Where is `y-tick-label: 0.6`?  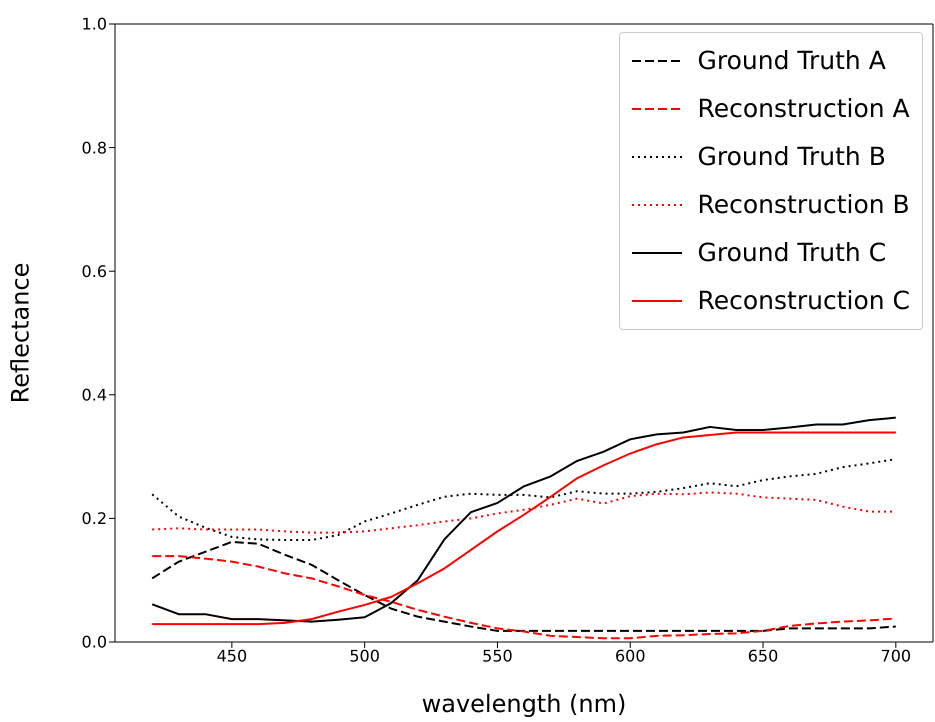
y-tick-label: 0.6 is located at coordinates (94, 271).